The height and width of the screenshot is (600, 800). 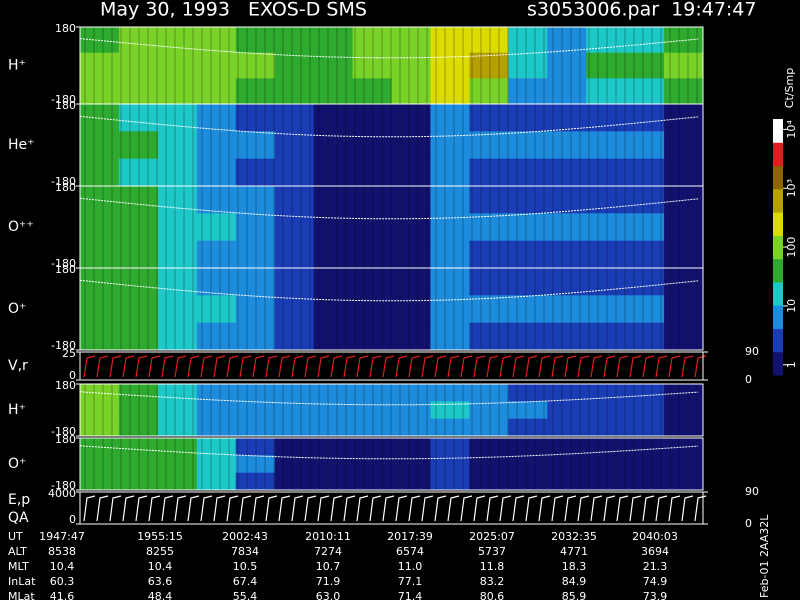 What do you see at coordinates (328, 595) in the screenshot?
I see `ephemeris-value: 63.0` at bounding box center [328, 595].